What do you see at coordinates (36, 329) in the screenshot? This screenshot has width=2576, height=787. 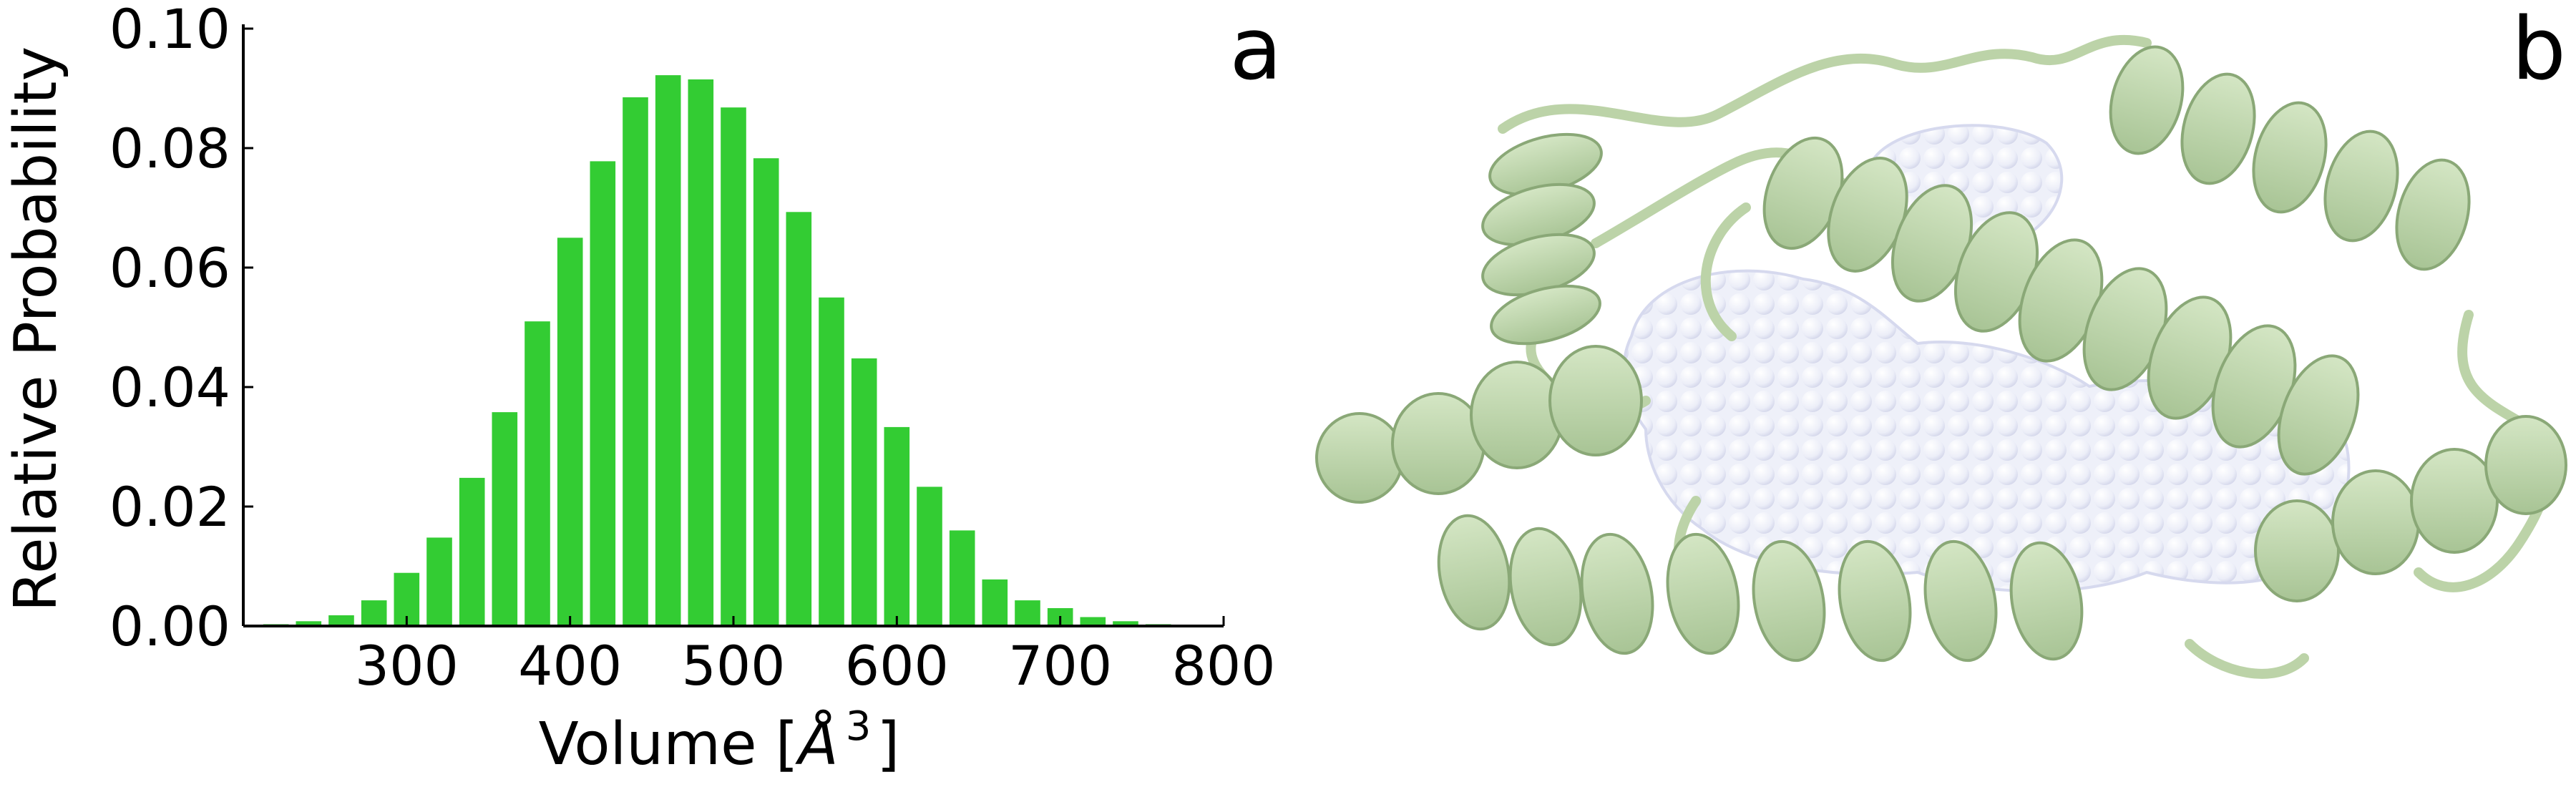 I see `y-axis-label: Relative Probability` at bounding box center [36, 329].